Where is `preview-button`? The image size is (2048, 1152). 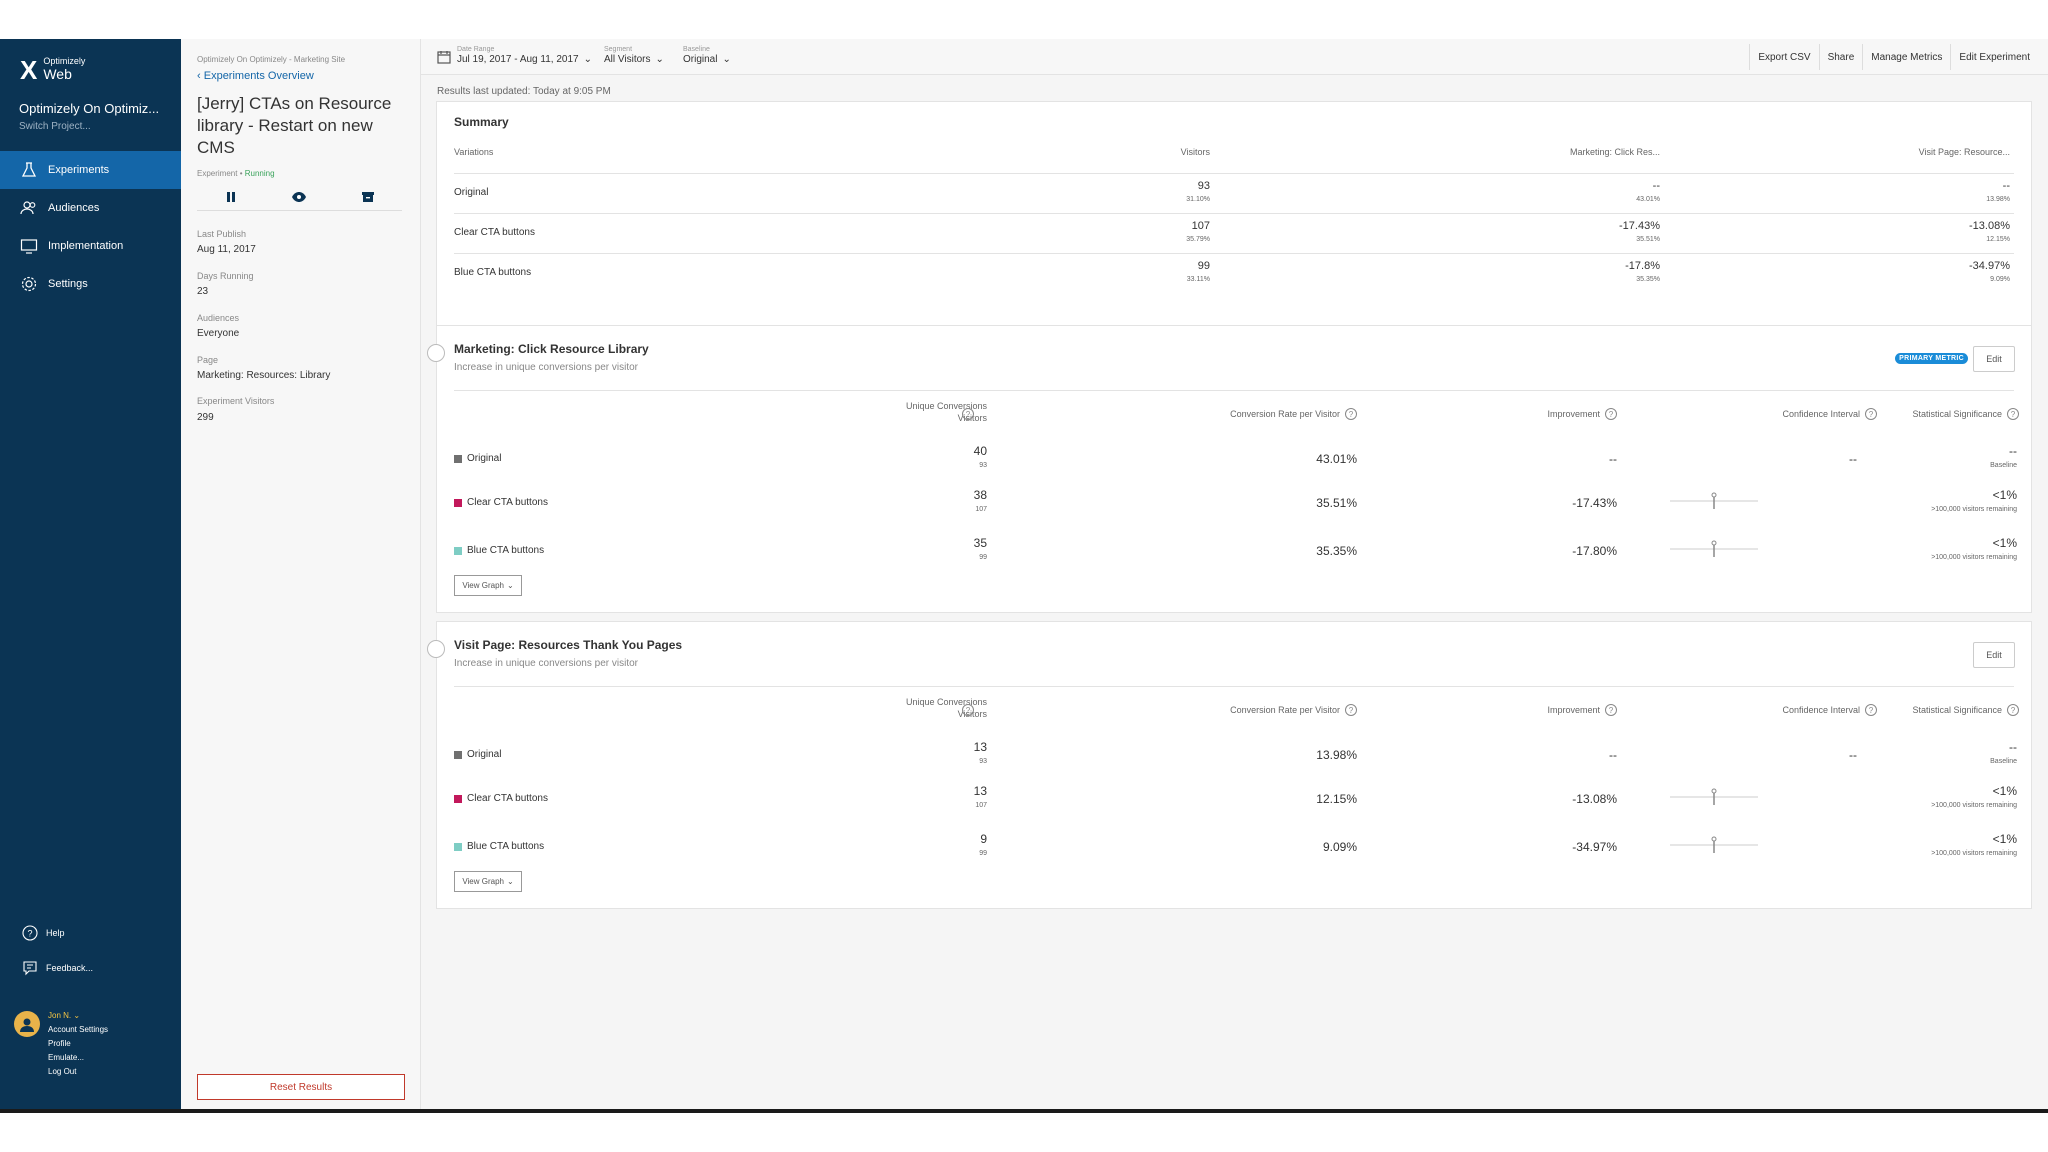
preview-button is located at coordinates (299, 197).